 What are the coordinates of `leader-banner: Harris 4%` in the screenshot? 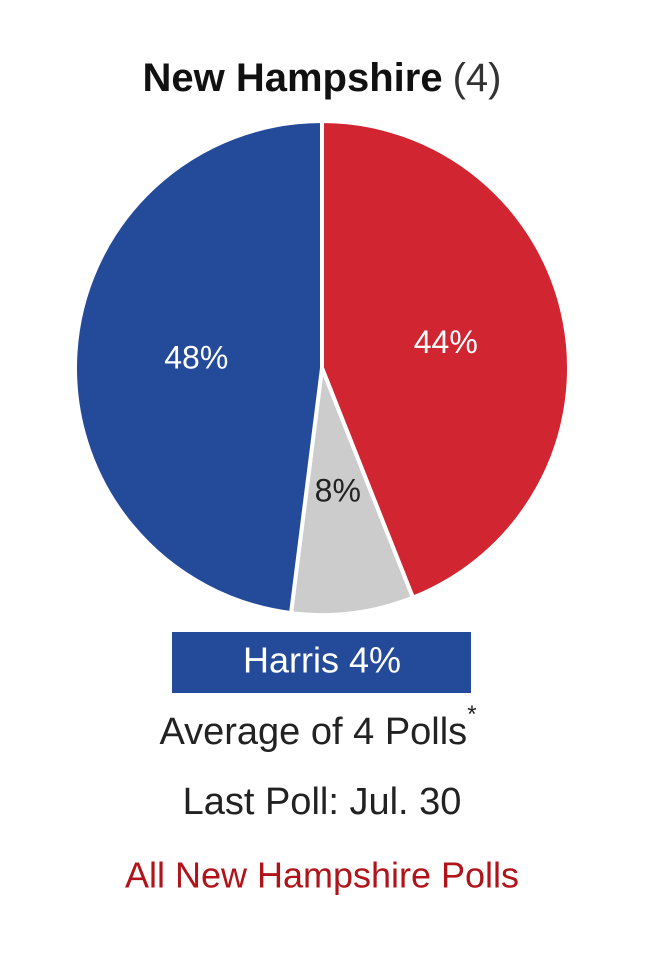 It's located at (322, 660).